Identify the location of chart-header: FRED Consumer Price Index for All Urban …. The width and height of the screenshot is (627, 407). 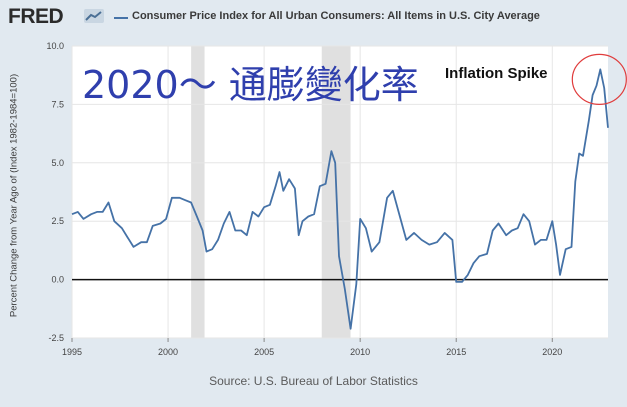
(313, 18).